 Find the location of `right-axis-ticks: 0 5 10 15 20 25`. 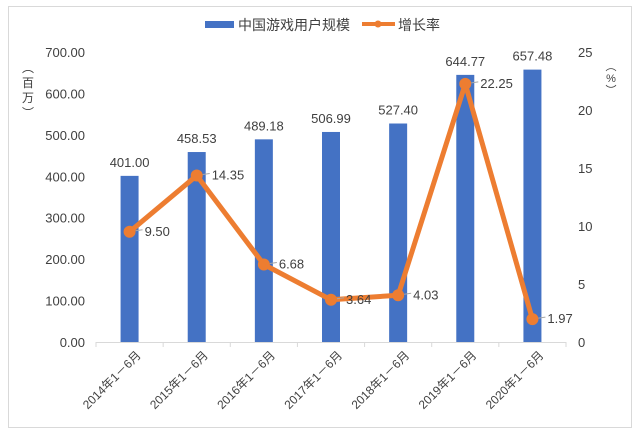

right-axis-ticks: 0 5 10 15 20 25 is located at coordinates (585, 197).